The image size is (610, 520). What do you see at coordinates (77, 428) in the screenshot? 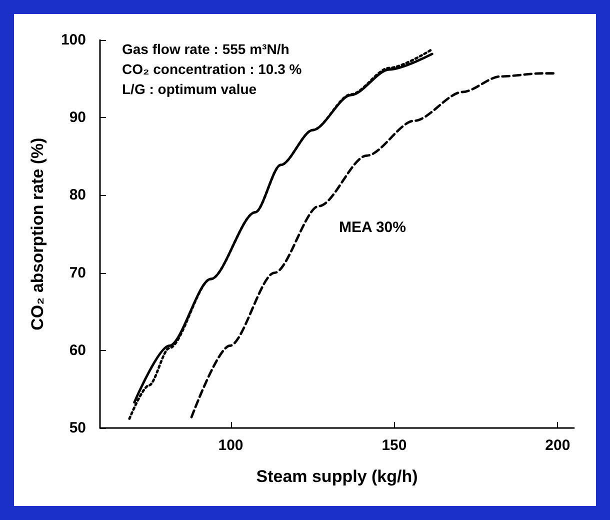
I see `y-tick-label: 50` at bounding box center [77, 428].